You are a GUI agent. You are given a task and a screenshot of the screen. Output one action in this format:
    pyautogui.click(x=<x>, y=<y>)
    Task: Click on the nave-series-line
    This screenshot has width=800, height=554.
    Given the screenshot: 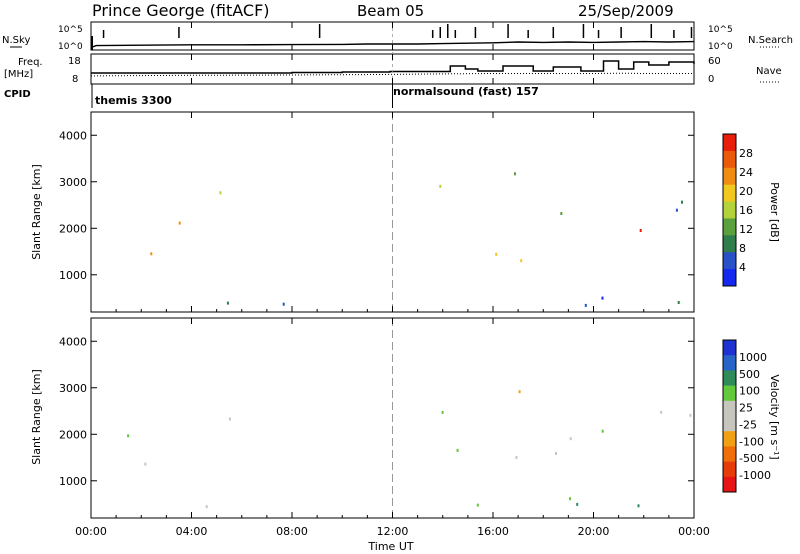 What is the action you would take?
    pyautogui.click(x=393, y=67)
    